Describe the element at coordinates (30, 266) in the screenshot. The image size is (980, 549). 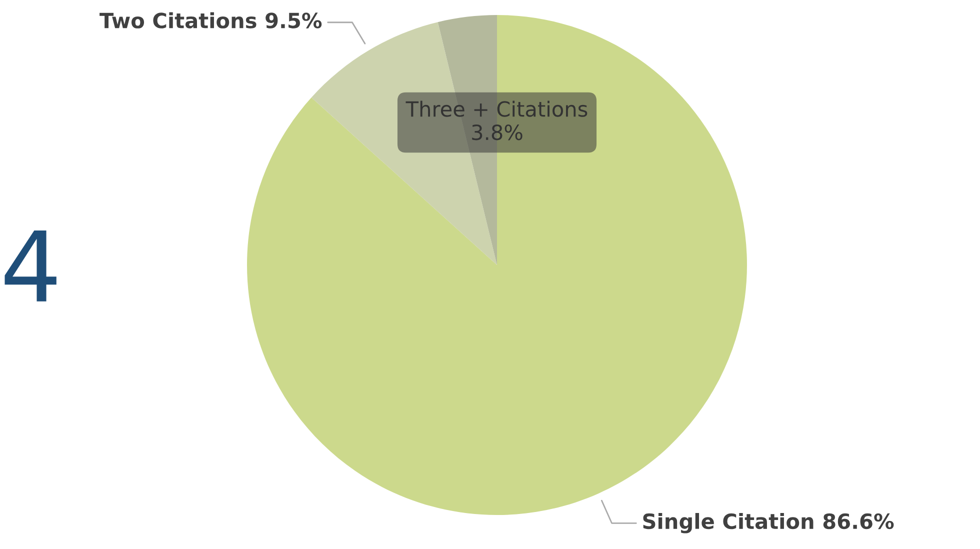
I see `text: 4` at that location.